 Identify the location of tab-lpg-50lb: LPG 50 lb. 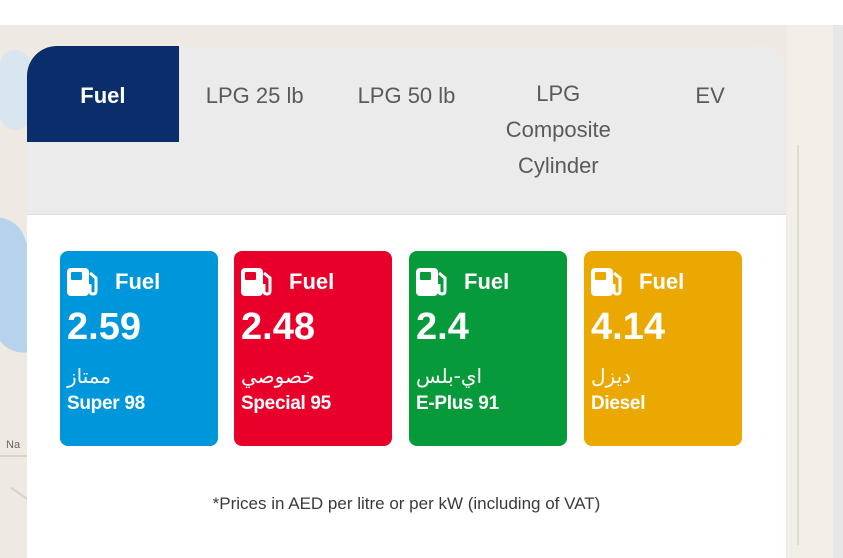
(406, 95).